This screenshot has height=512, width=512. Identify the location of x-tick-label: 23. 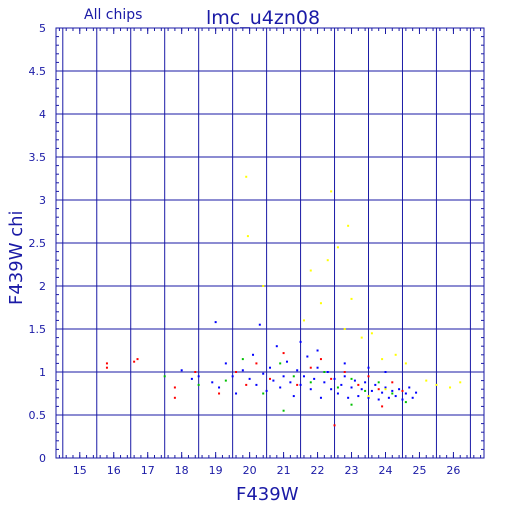
(352, 470).